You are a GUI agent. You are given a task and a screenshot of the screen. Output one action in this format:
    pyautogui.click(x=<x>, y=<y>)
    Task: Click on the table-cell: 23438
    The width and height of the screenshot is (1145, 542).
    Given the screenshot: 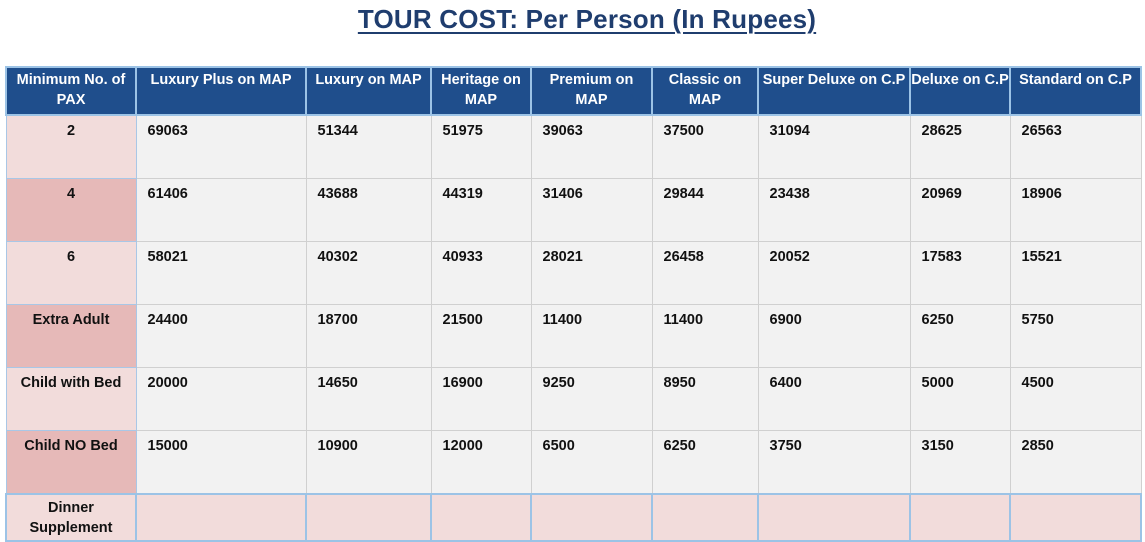 What is the action you would take?
    pyautogui.click(x=834, y=210)
    